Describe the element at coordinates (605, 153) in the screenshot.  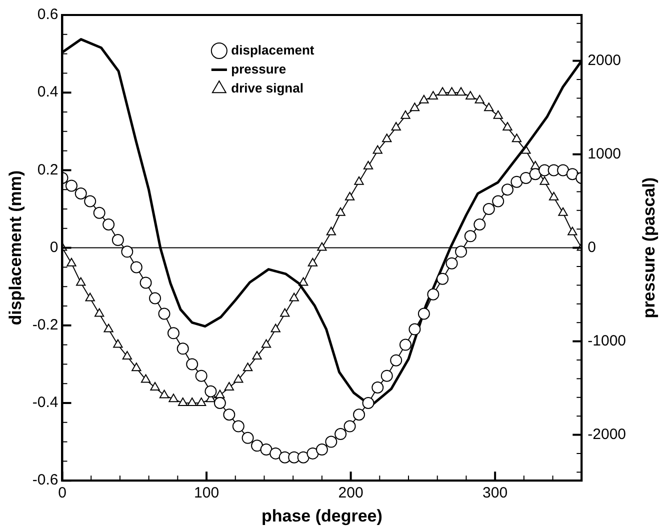
I see `y2-tick-label: 1000` at that location.